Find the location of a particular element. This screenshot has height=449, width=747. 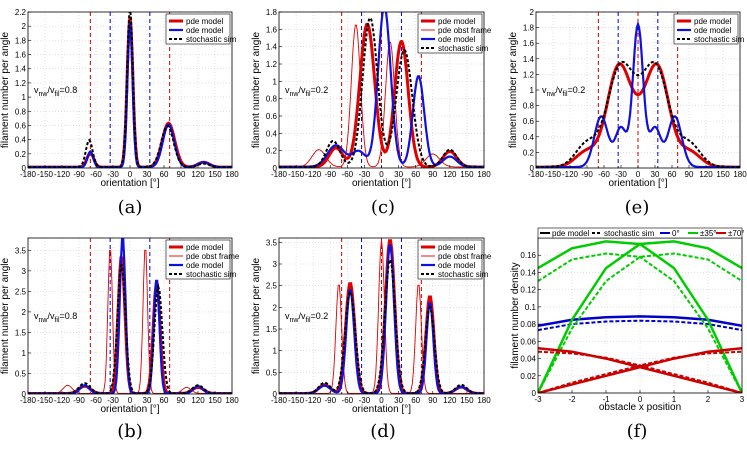

legend-label: ode model is located at coordinates (205, 265).